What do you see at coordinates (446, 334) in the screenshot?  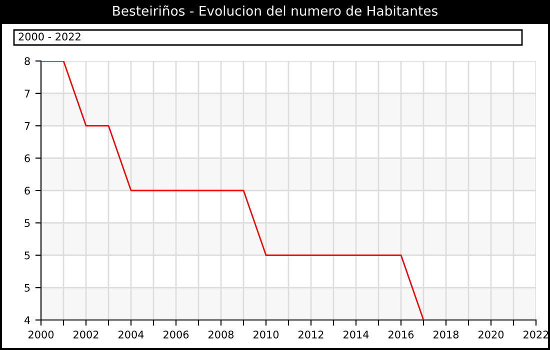 I see `x-tick-label: 2018` at bounding box center [446, 334].